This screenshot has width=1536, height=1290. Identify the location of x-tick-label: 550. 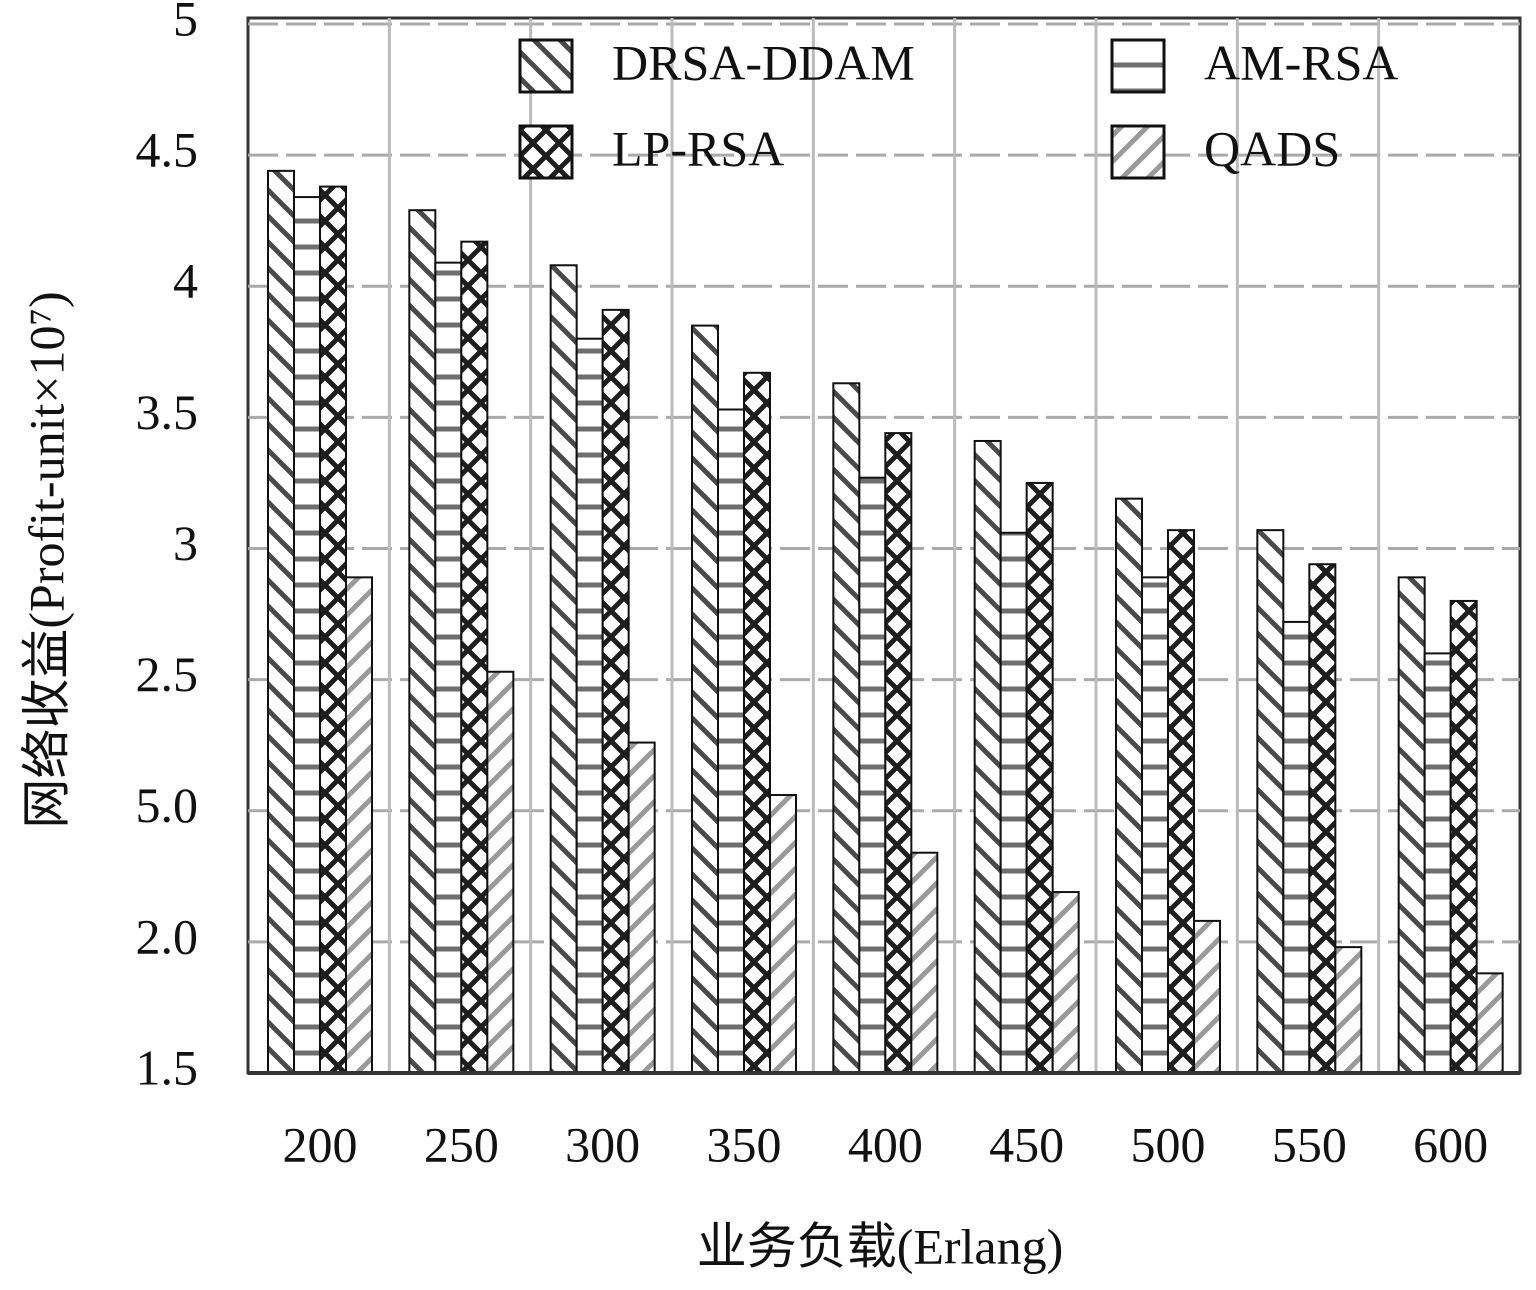
(1309, 1144).